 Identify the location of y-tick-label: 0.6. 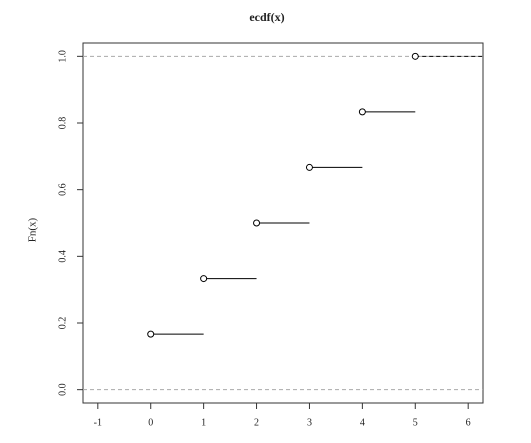
(62, 189).